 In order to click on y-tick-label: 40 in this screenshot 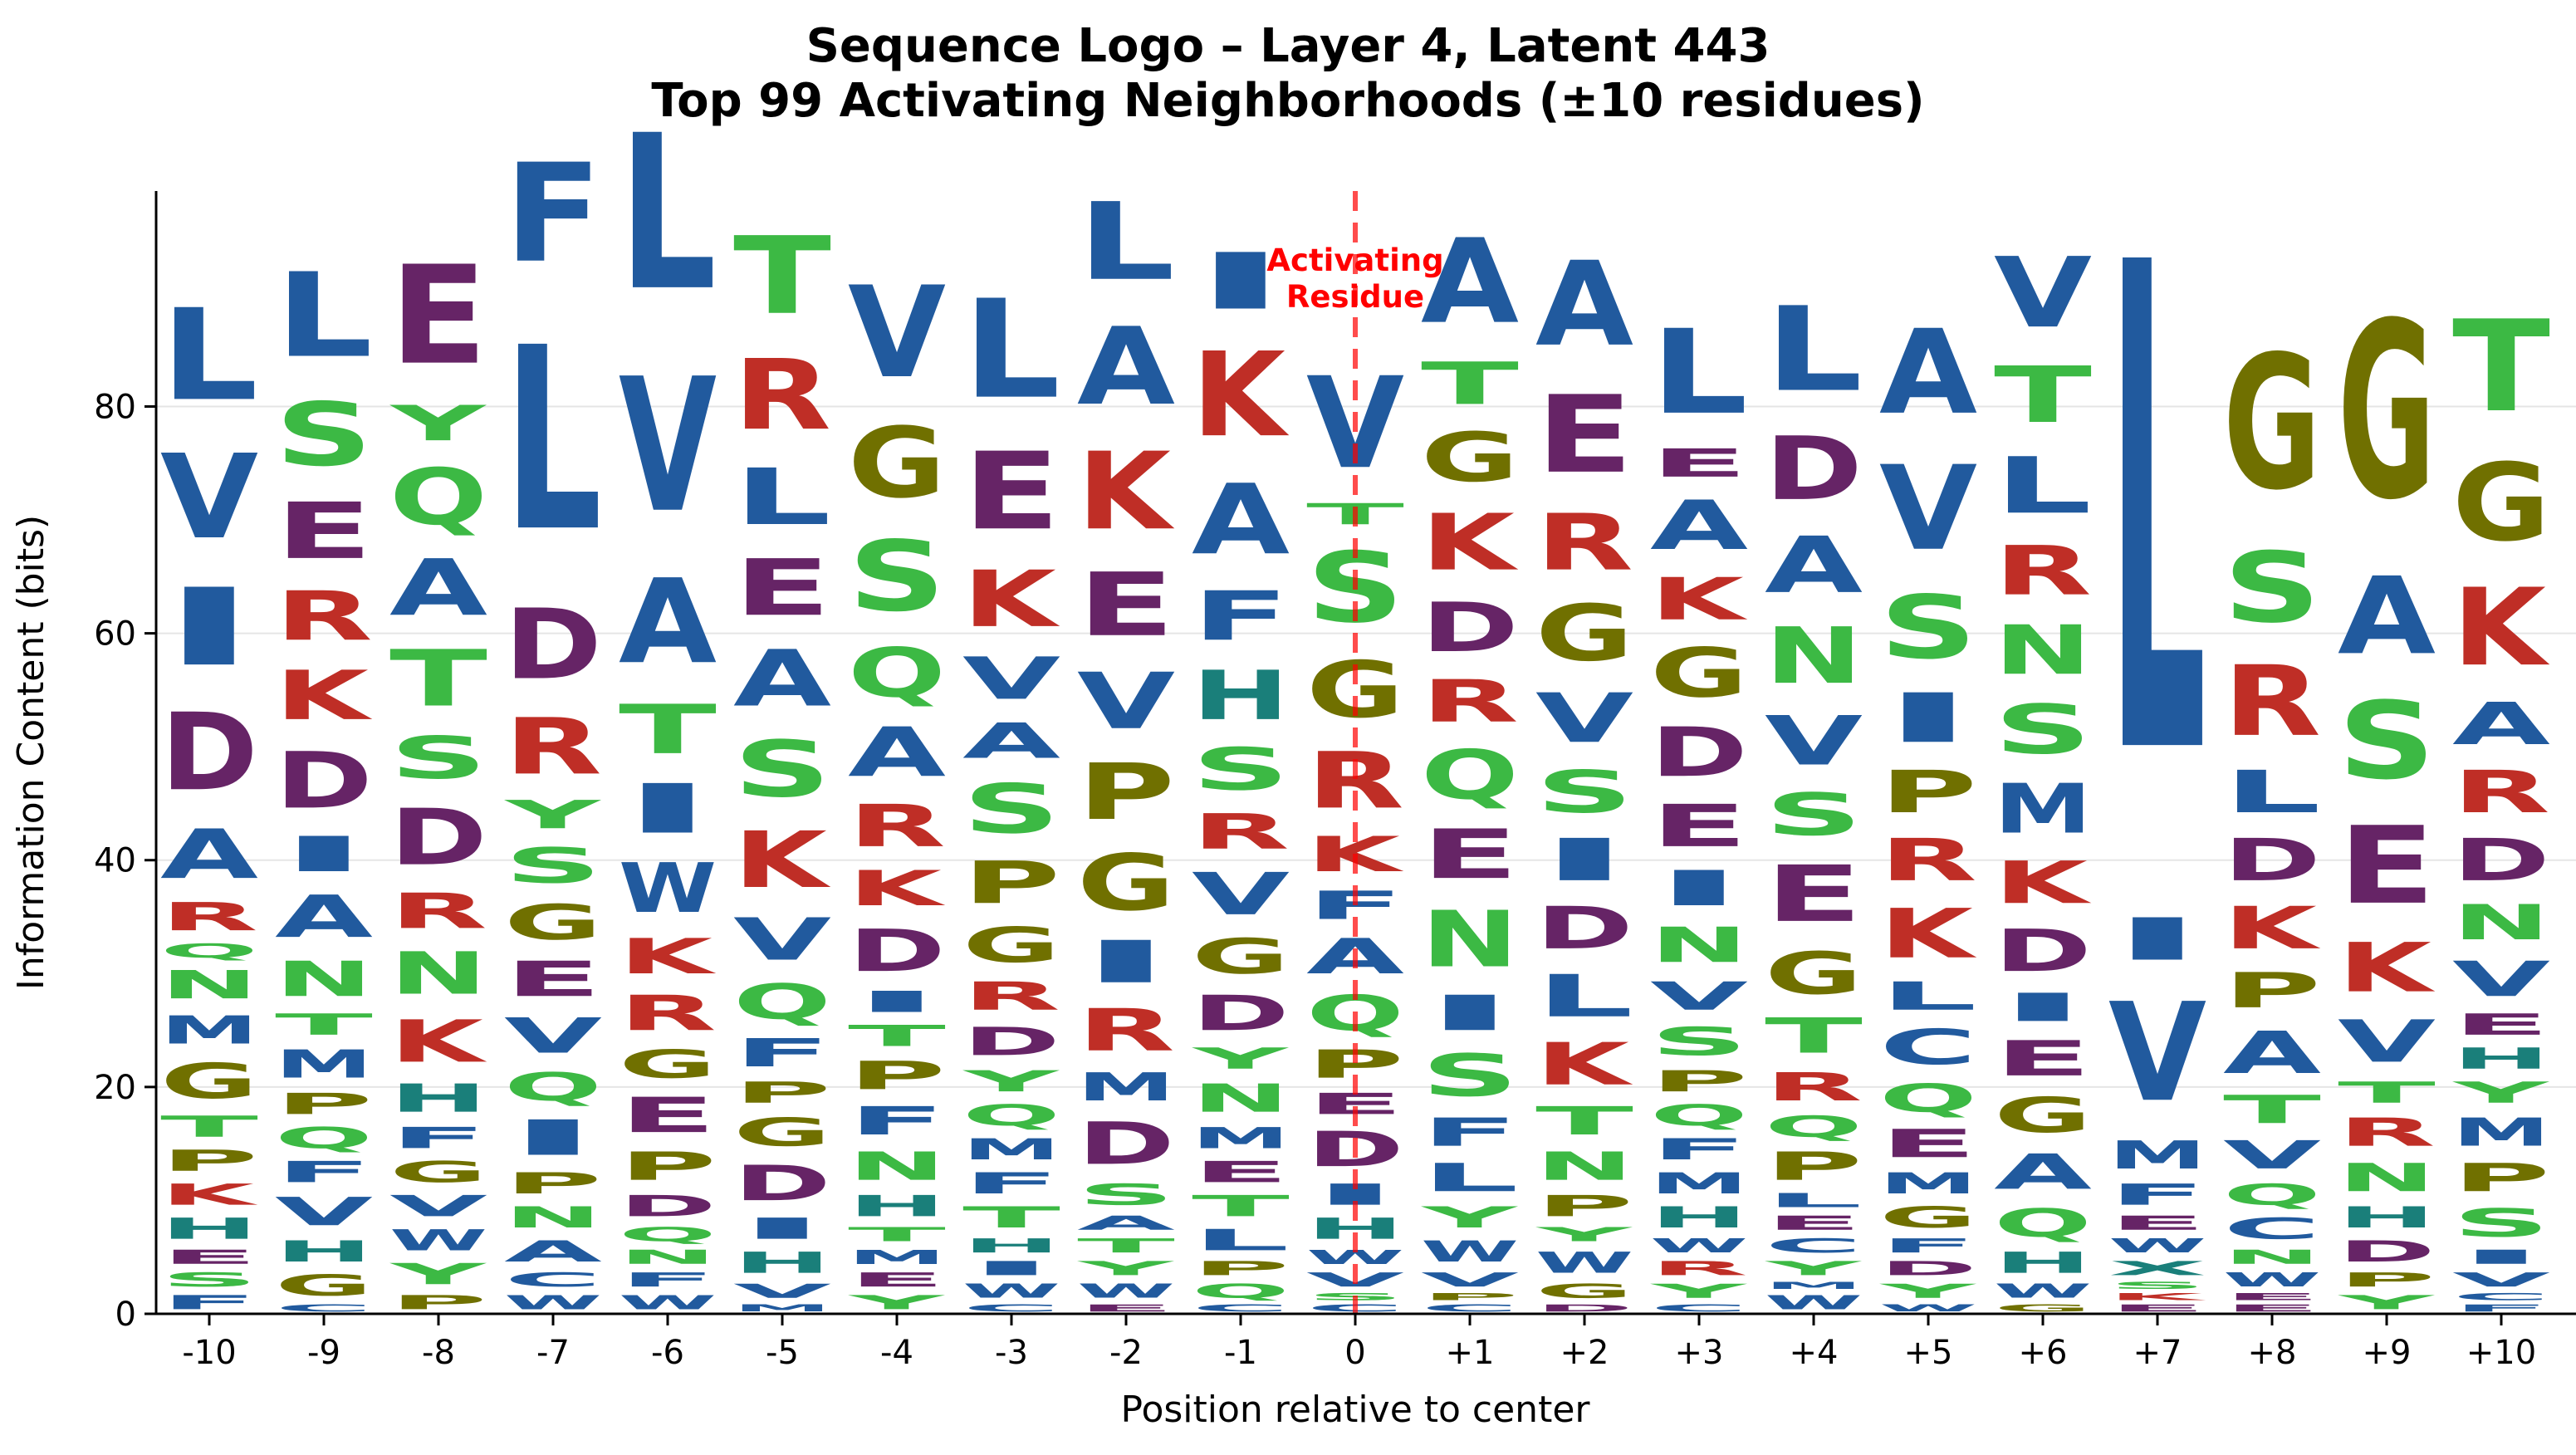, I will do `click(115, 861)`.